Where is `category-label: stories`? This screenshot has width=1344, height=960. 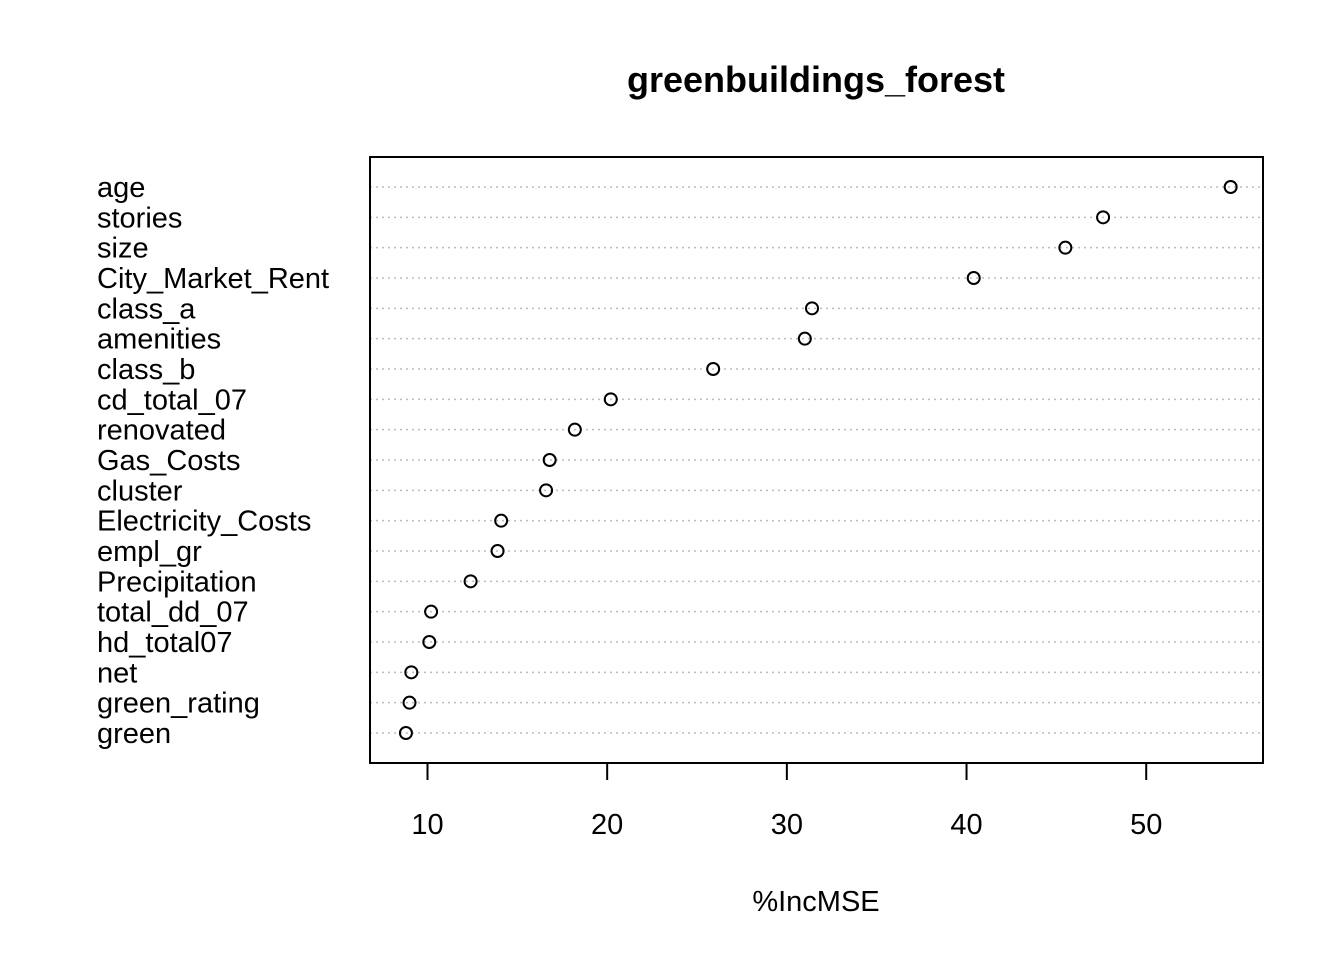
category-label: stories is located at coordinates (139, 218).